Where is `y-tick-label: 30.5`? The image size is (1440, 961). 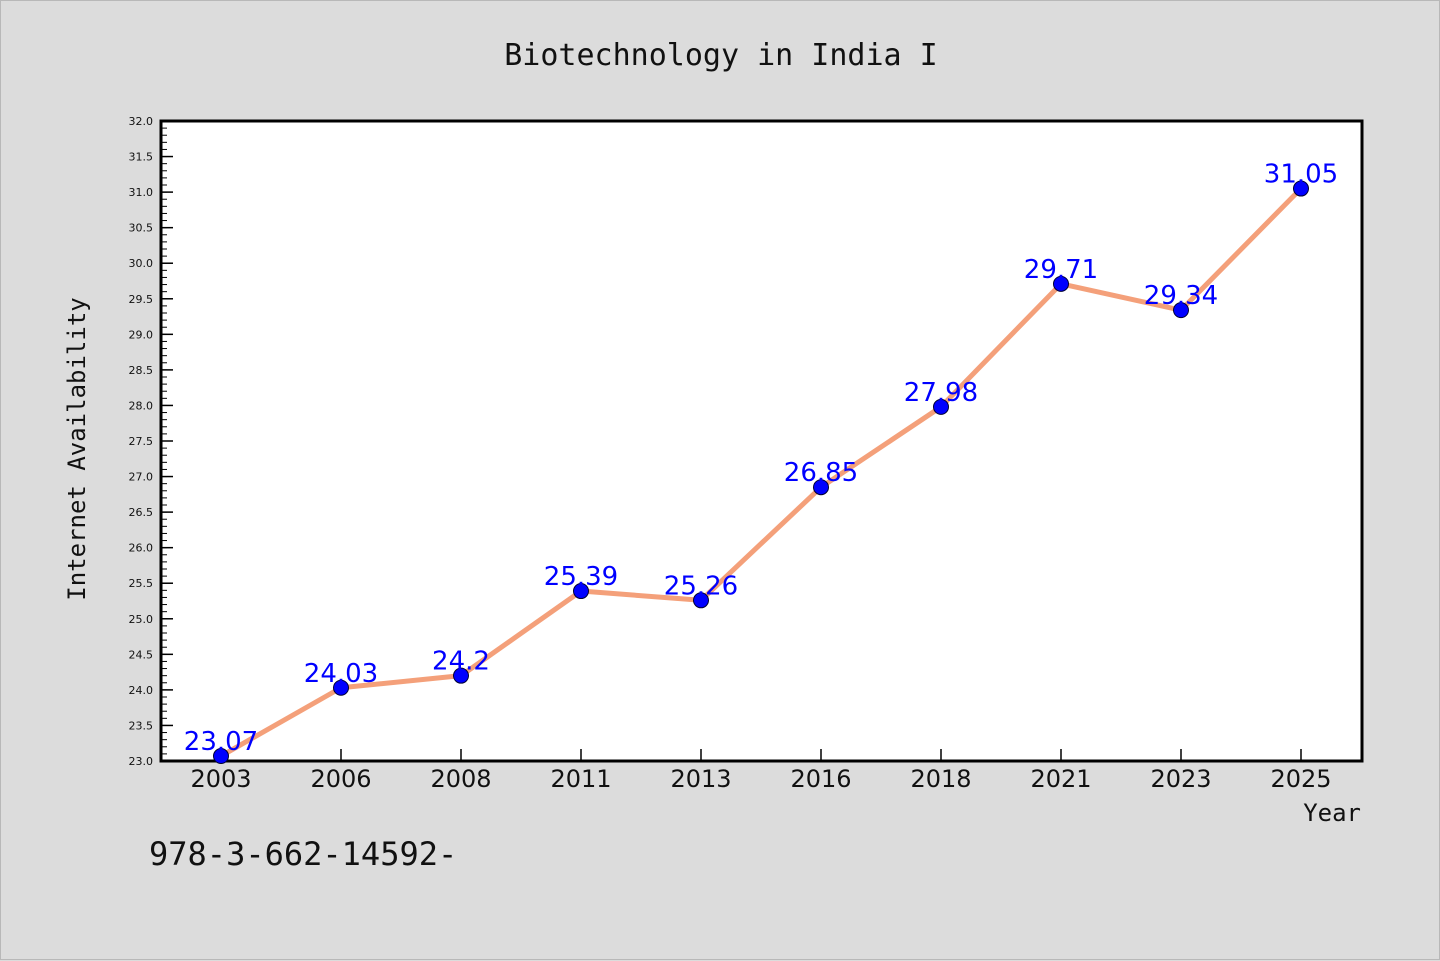 y-tick-label: 30.5 is located at coordinates (141, 228).